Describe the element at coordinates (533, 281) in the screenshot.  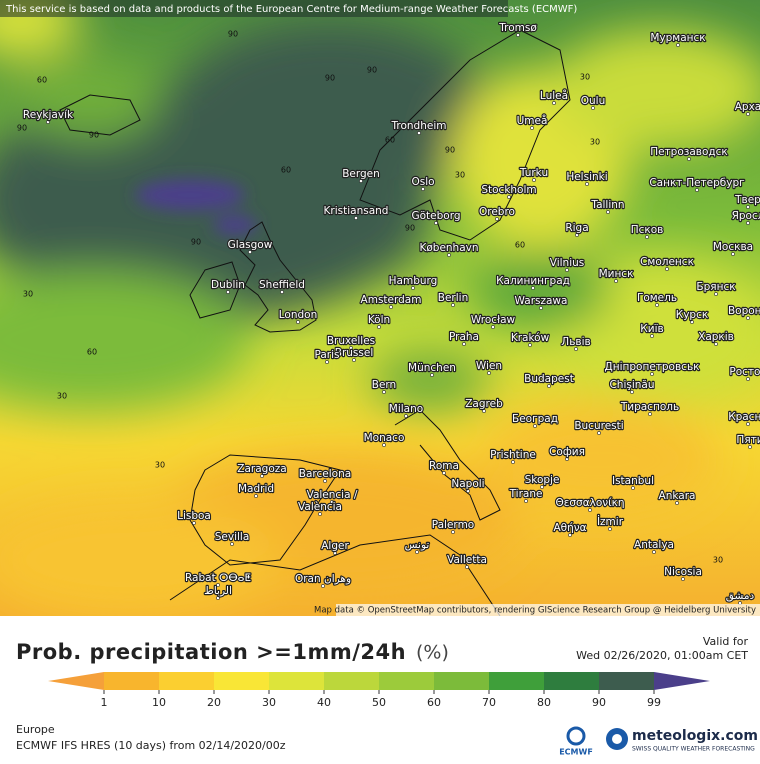
I see `city-label: Калининград` at that location.